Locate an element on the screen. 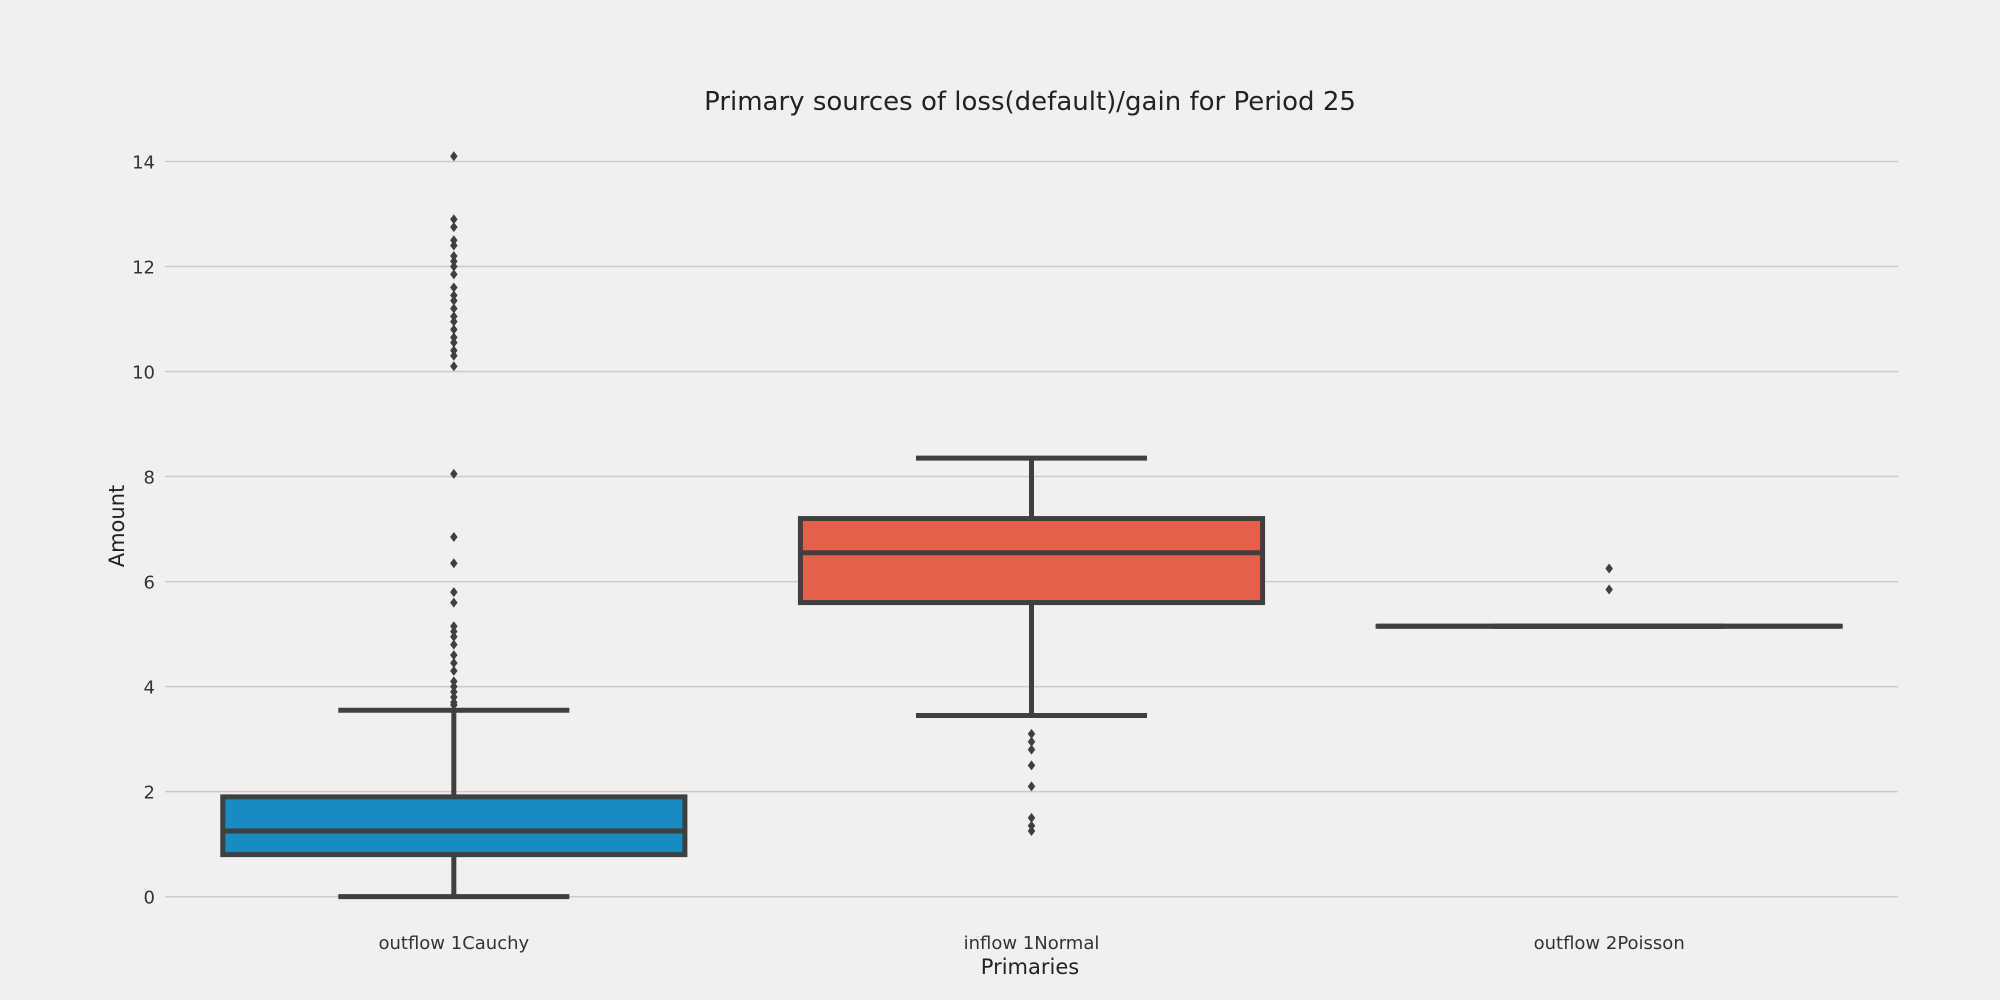 This screenshot has width=2000, height=1000. x-tick-label: outflow 2Poisson is located at coordinates (1609, 943).